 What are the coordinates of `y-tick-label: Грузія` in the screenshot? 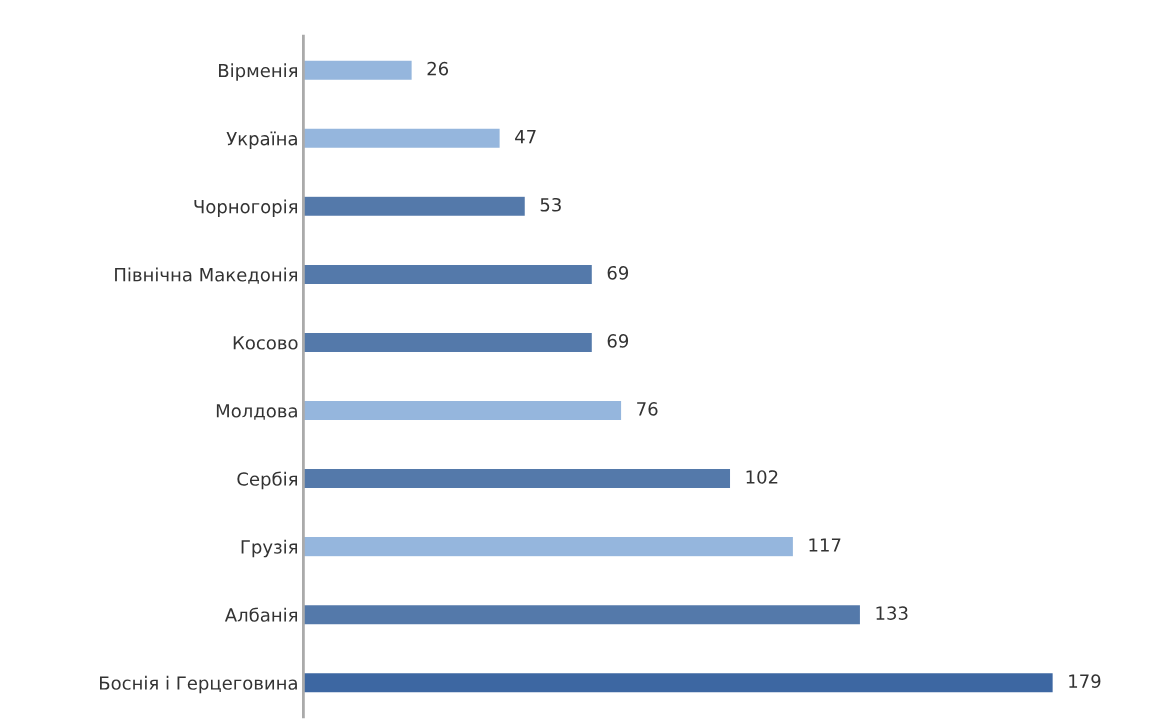 It's located at (269, 548).